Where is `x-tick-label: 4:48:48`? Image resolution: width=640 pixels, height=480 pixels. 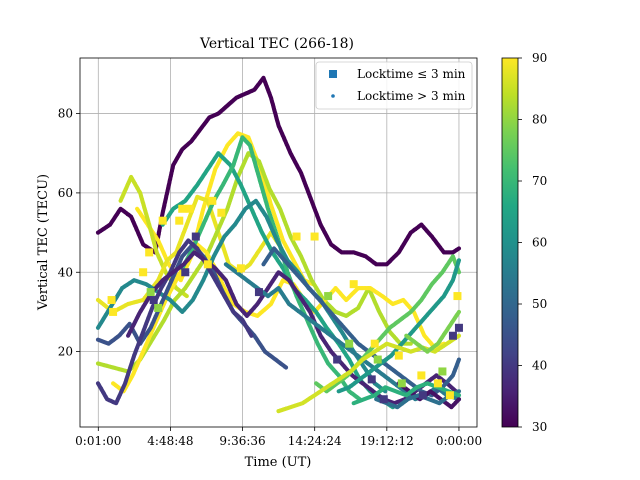 x-tick-label: 4:48:48 is located at coordinates (170, 441).